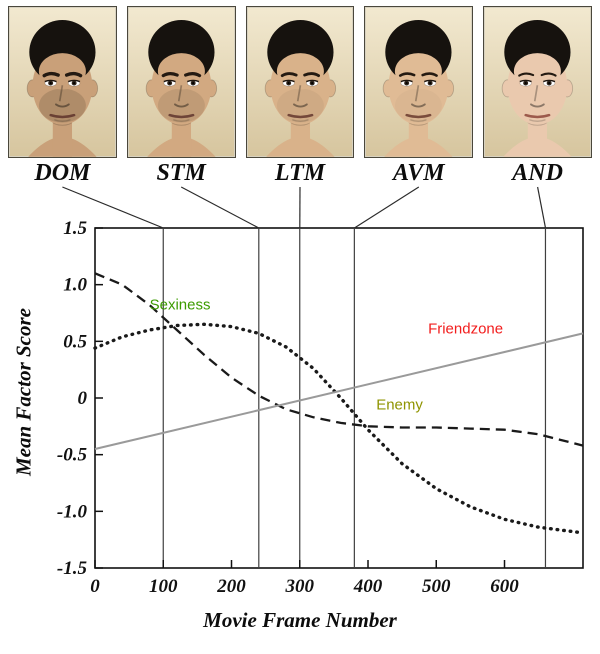 The height and width of the screenshot is (654, 600). I want to click on y-tick-label: 0, so click(83, 398).